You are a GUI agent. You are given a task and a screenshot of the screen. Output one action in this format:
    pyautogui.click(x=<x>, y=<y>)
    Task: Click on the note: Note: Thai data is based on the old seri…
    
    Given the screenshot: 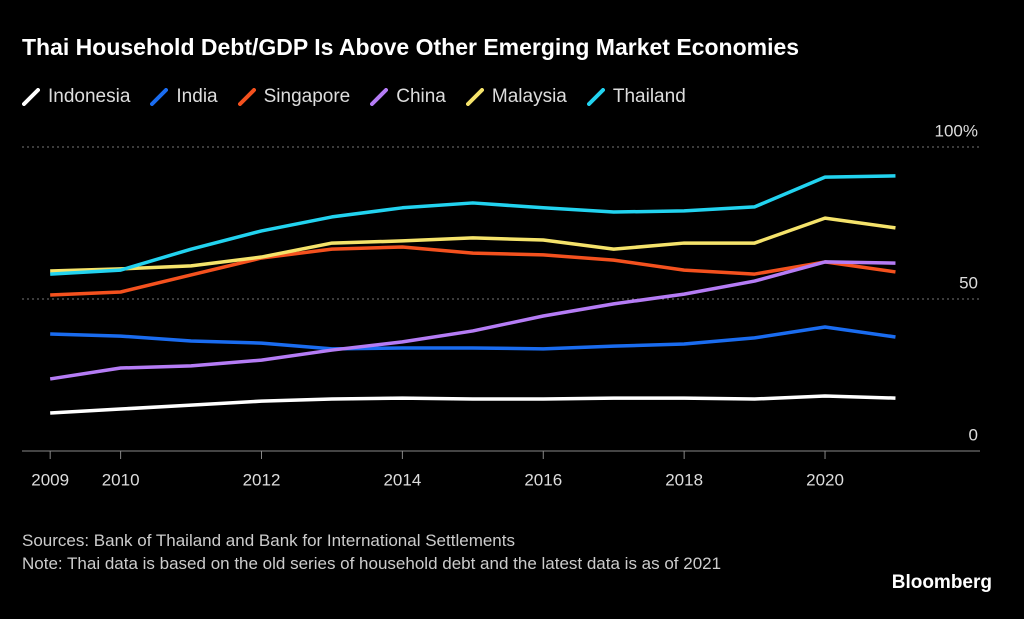 What is the action you would take?
    pyautogui.click(x=372, y=563)
    